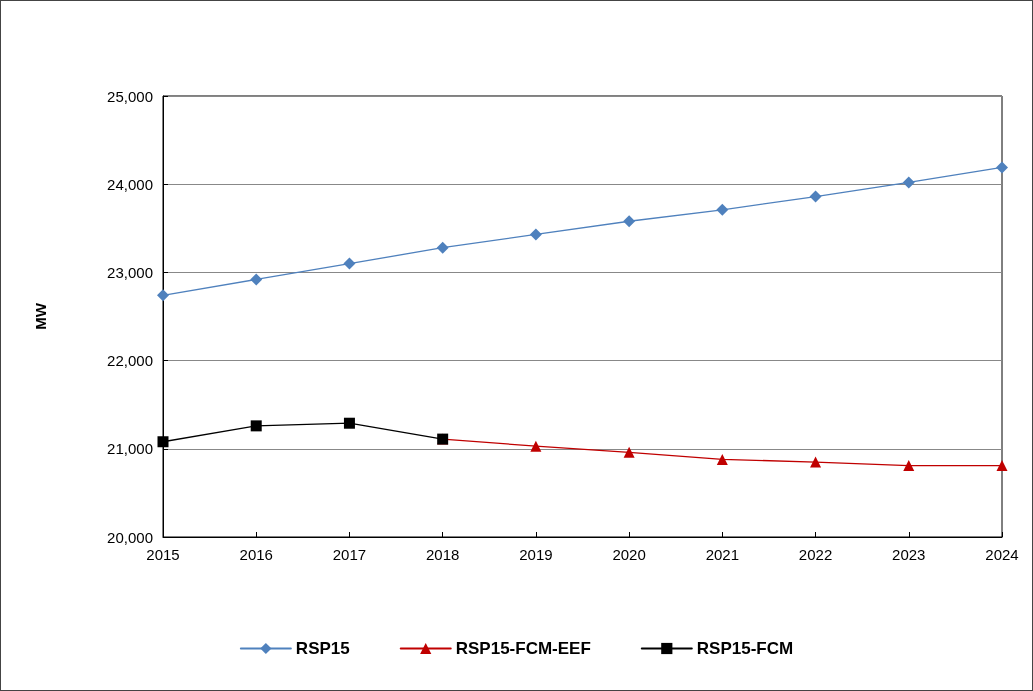  What do you see at coordinates (745, 648) in the screenshot?
I see `legend-label: RSP15-FCM` at bounding box center [745, 648].